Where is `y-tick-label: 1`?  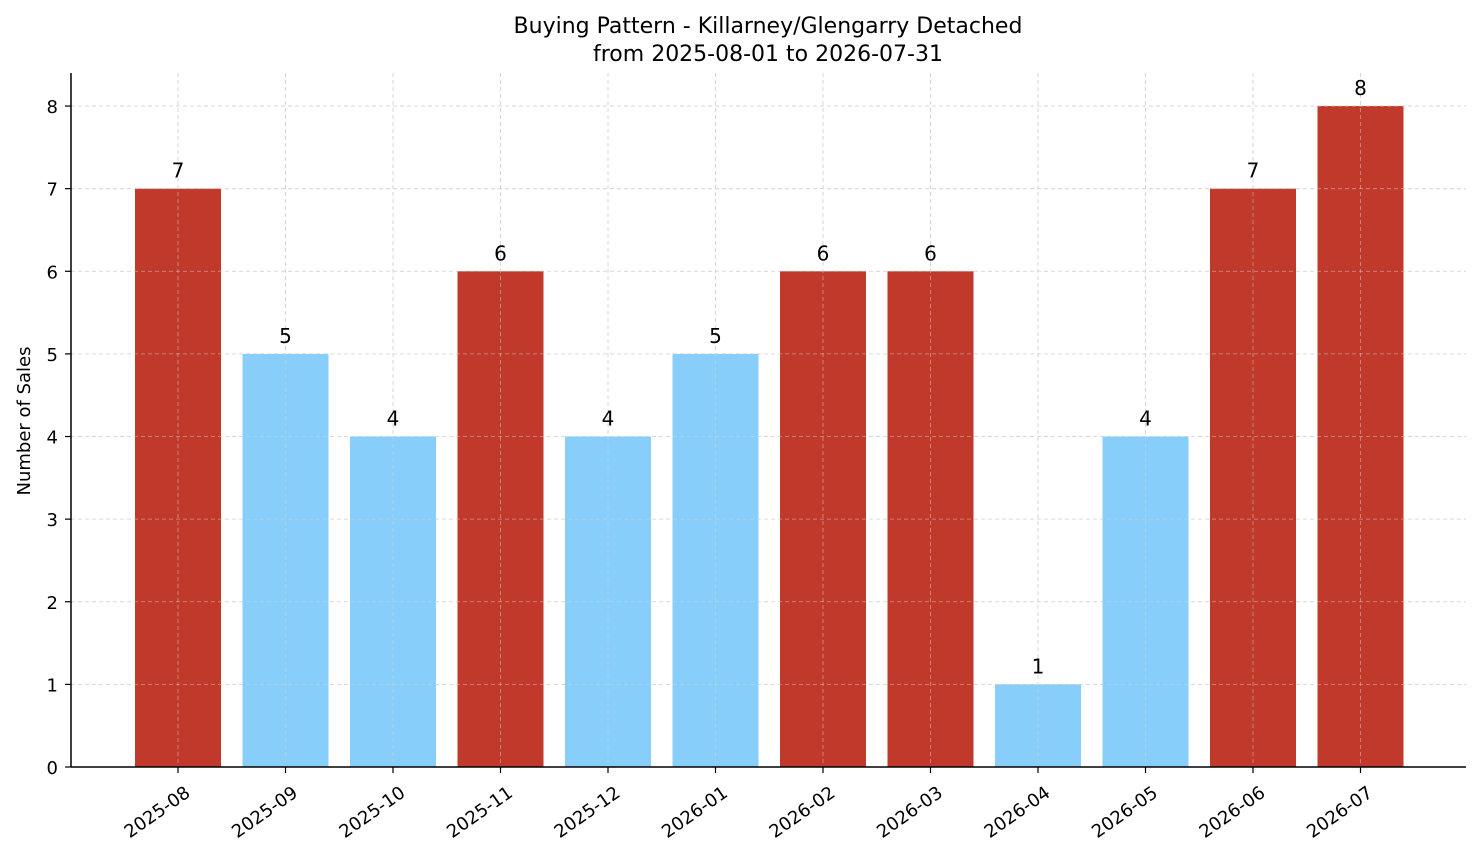
y-tick-label: 1 is located at coordinates (52, 685).